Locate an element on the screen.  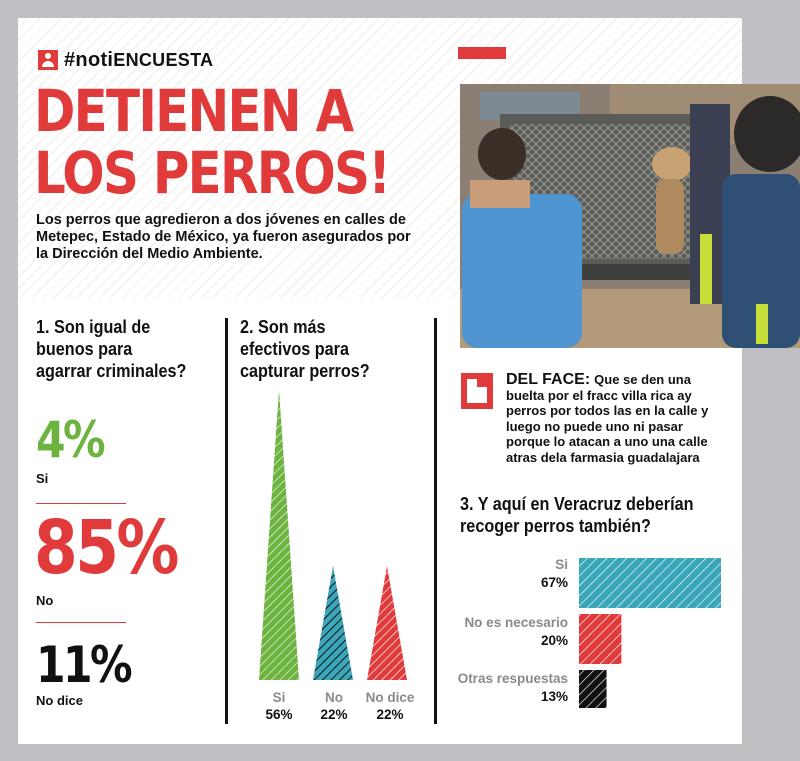
accent-bar is located at coordinates (482, 53).